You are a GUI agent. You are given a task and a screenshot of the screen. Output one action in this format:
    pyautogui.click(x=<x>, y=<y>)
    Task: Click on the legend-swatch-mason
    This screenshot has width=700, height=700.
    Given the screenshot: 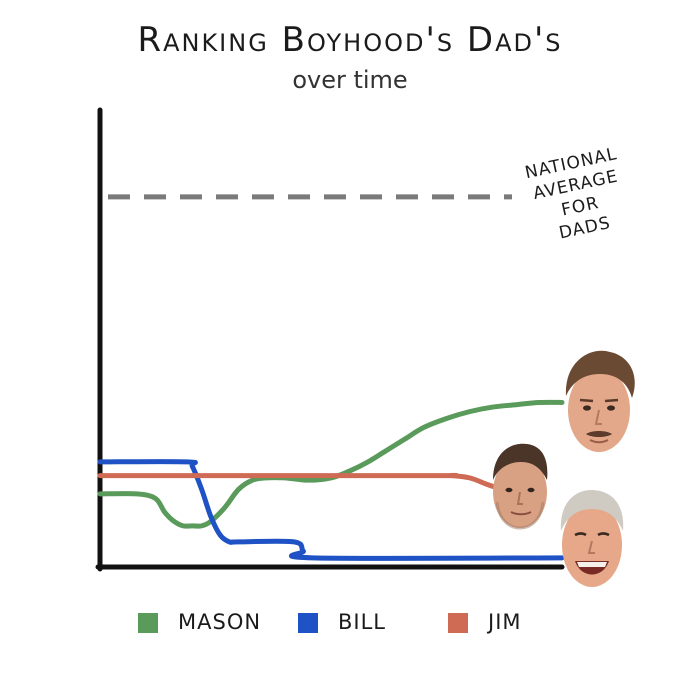 What is the action you would take?
    pyautogui.click(x=148, y=623)
    